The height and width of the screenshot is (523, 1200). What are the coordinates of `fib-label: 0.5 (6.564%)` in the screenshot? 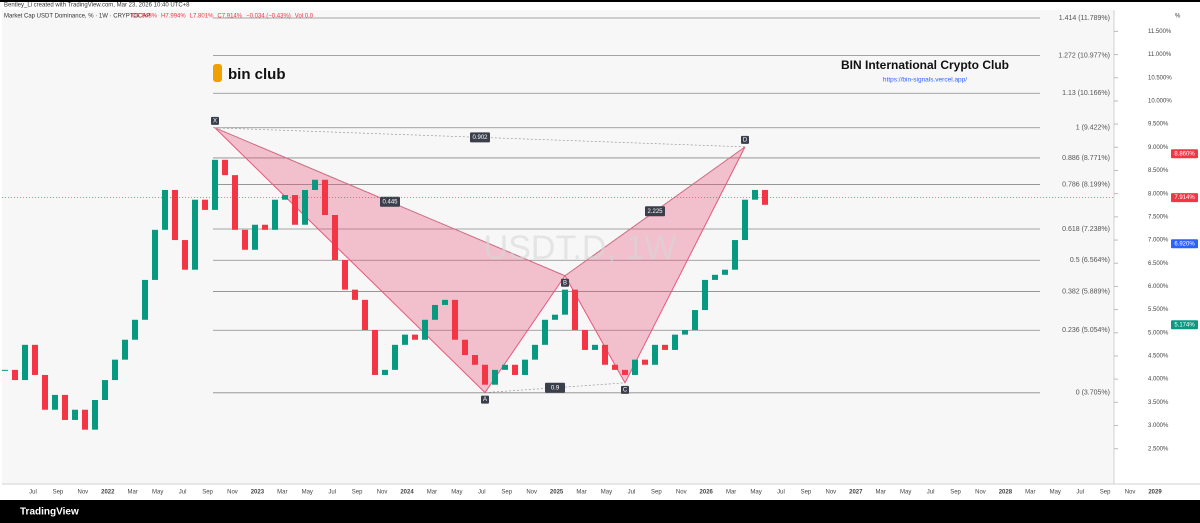 It's located at (1090, 260).